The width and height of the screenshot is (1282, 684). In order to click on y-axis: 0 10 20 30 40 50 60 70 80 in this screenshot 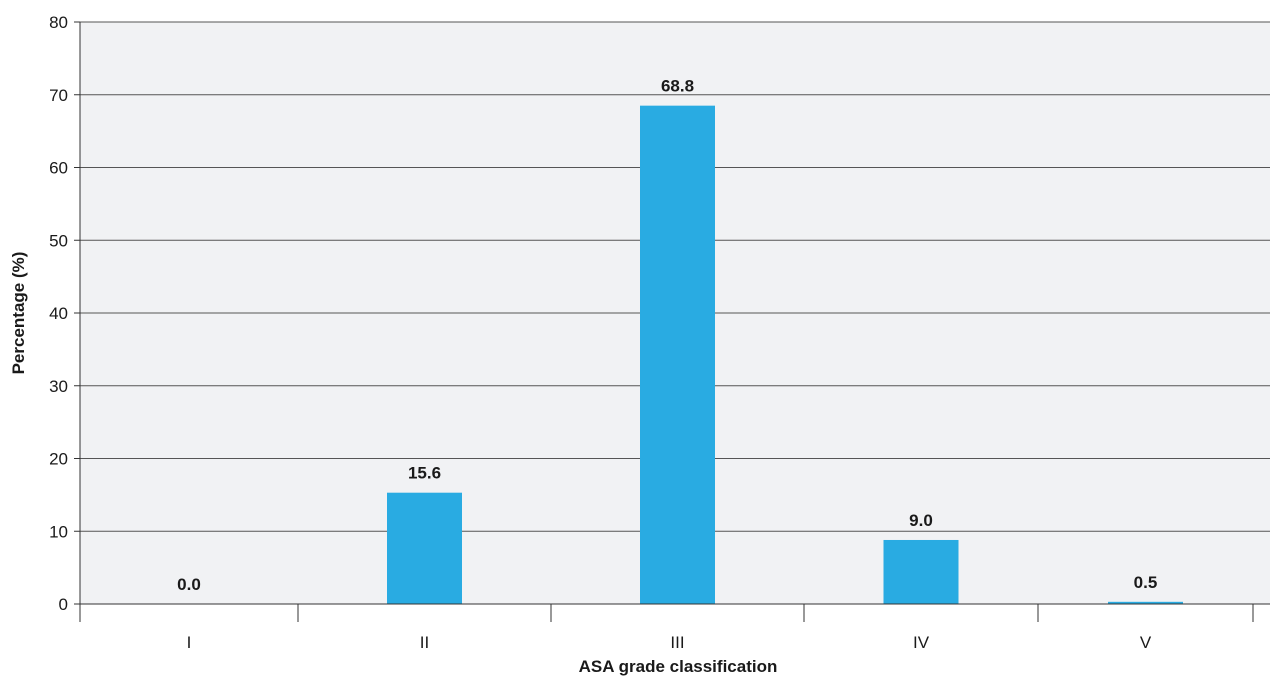, I will do `click(65, 313)`.